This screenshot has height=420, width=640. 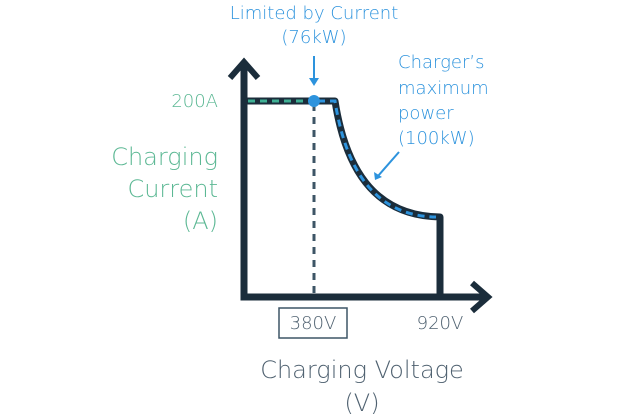 What do you see at coordinates (441, 62) in the screenshot?
I see `annotation-text: Charger’s` at bounding box center [441, 62].